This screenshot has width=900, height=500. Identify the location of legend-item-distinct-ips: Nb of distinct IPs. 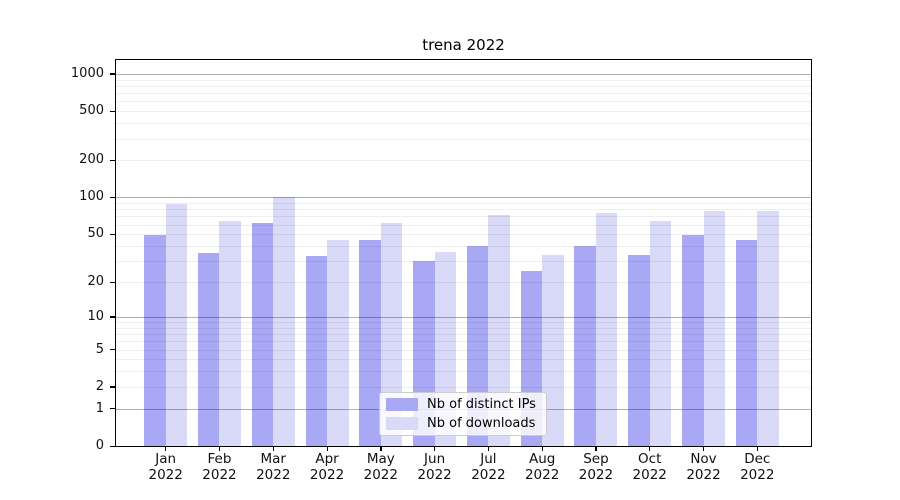
(462, 404).